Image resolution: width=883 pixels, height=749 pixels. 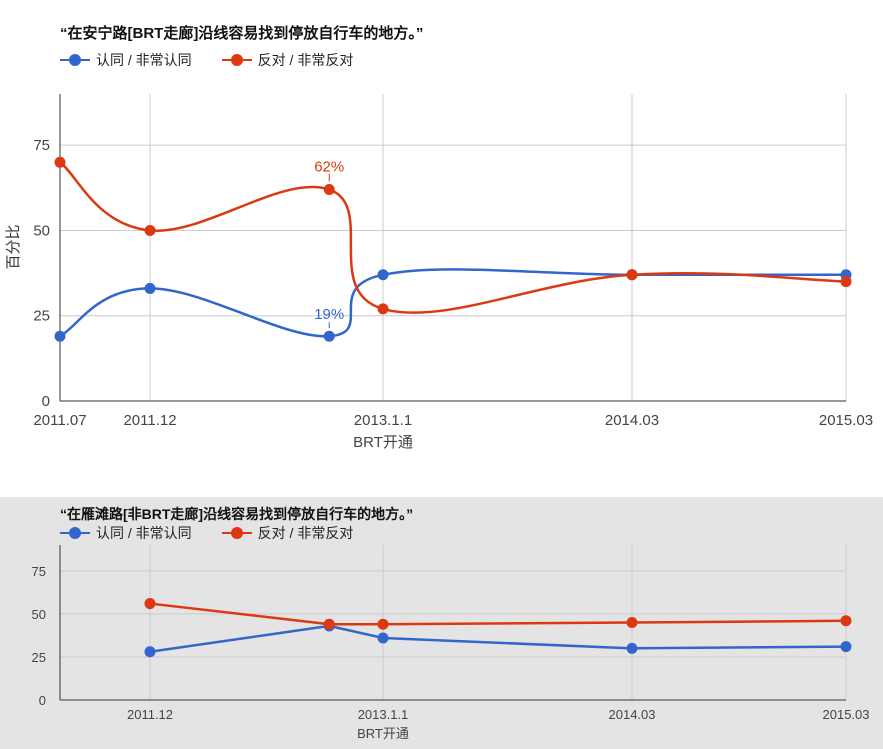 I want to click on annotation-label: 62%, so click(x=329, y=167).